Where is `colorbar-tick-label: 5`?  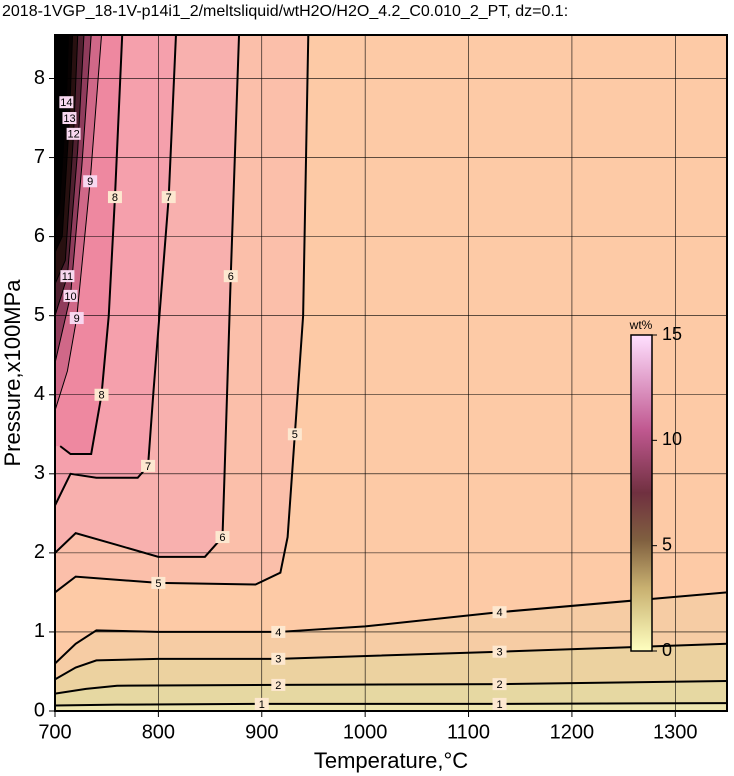 colorbar-tick-label: 5 is located at coordinates (667, 544).